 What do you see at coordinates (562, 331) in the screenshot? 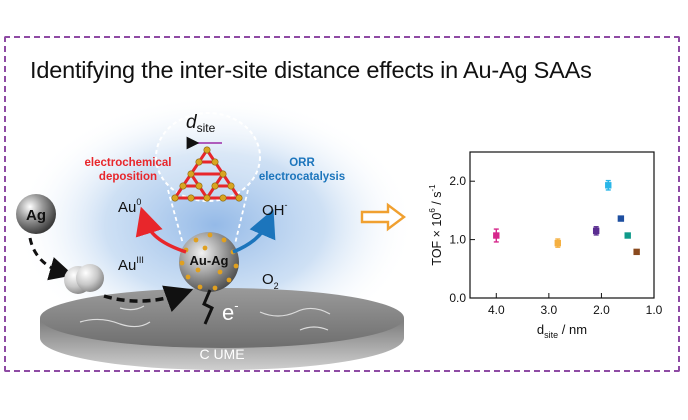
I see `x-axis-label: dsite / nm` at bounding box center [562, 331].